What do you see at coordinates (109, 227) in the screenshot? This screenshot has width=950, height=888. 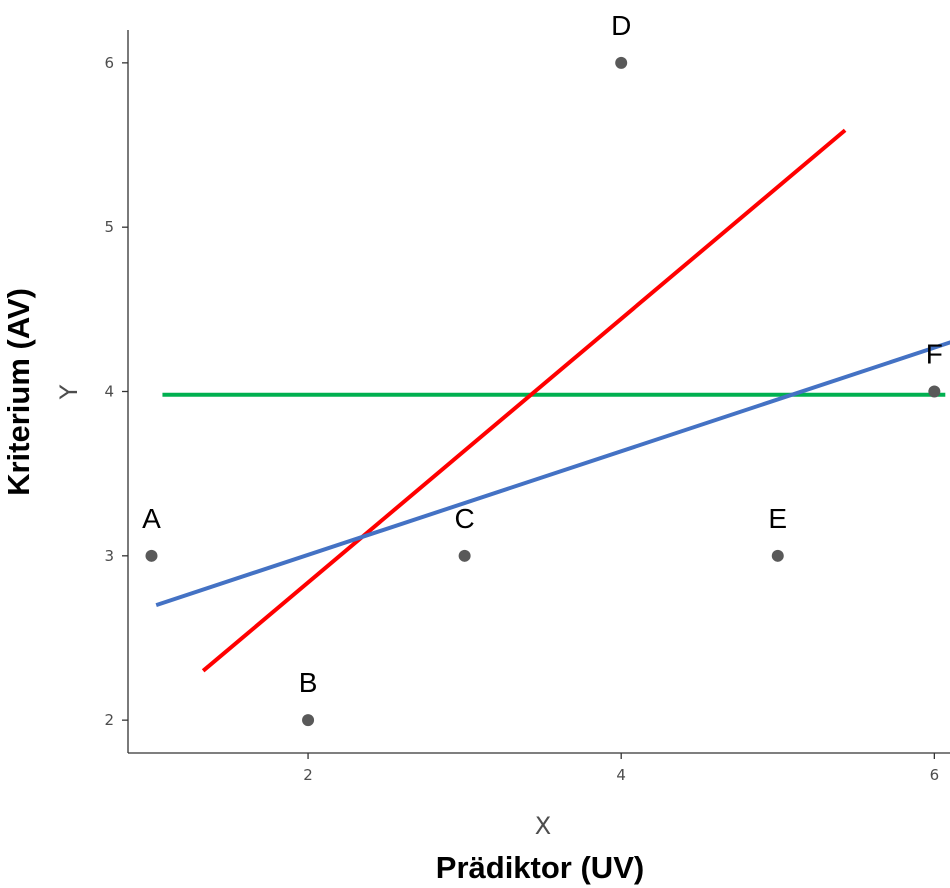 I see `y-tick-label: 5` at bounding box center [109, 227].